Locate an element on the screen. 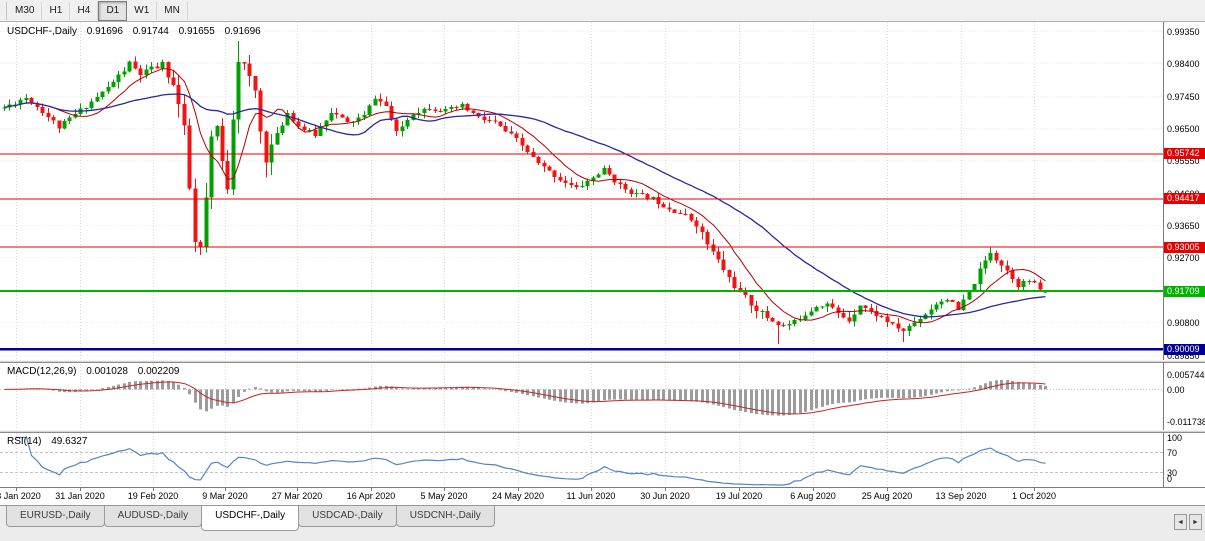 The image size is (1205, 541). chart-tab-audusd: AUDUSD-,Daily is located at coordinates (153, 516).